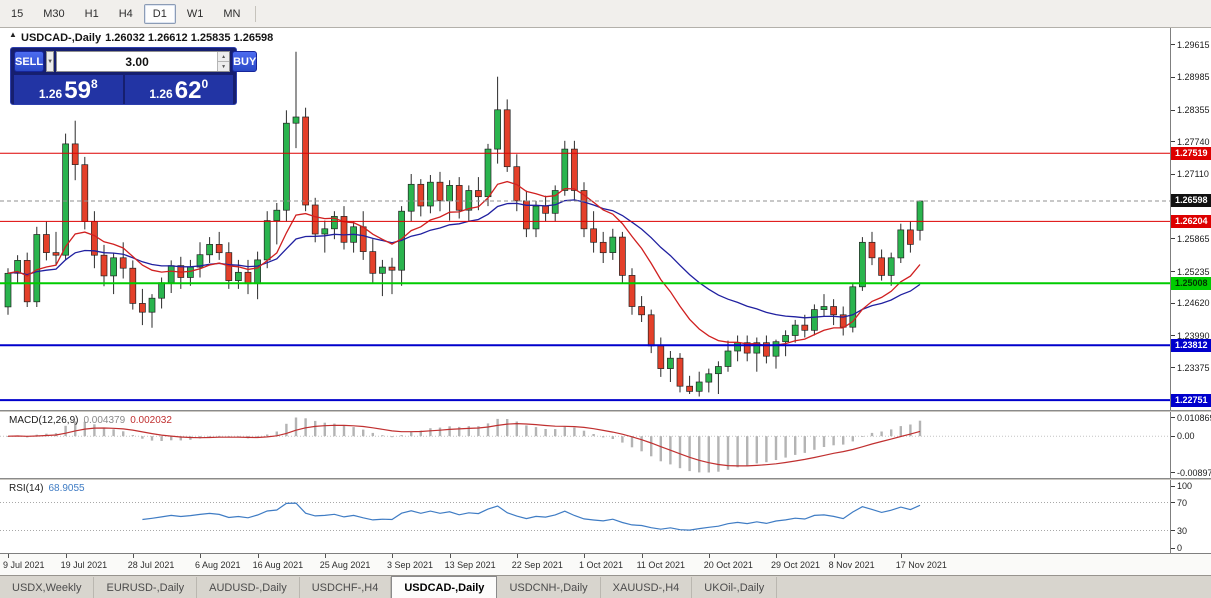  I want to click on timeframe-button-w1: W1, so click(195, 13).